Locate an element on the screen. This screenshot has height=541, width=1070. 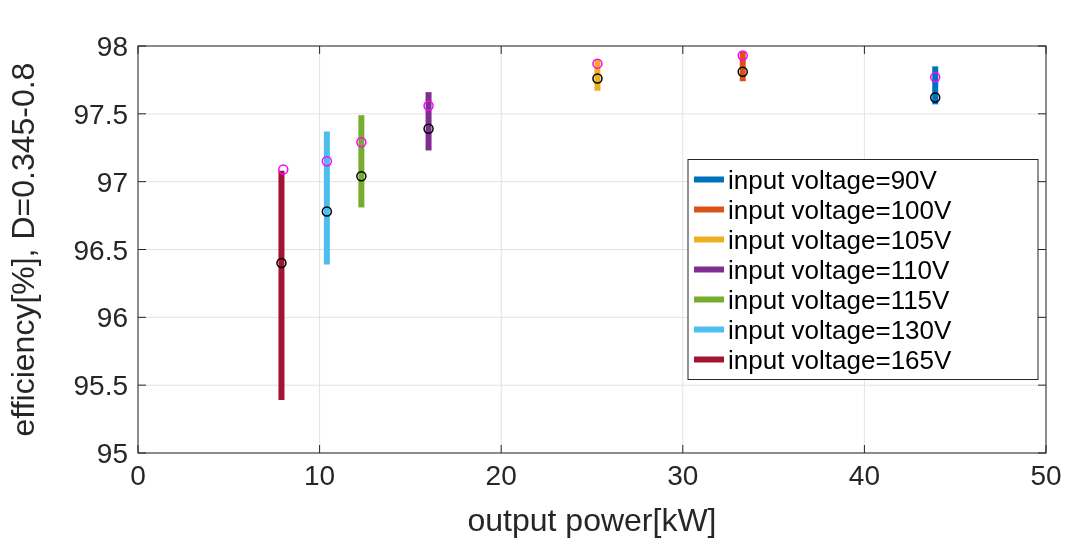
x-tick-label: 50 is located at coordinates (1046, 475).